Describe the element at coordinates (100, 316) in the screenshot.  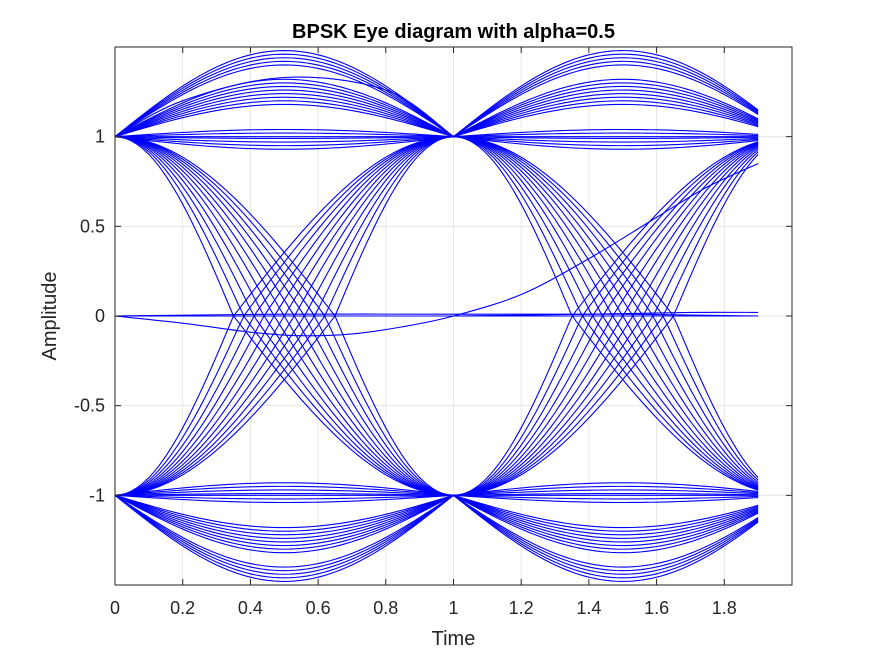
I see `y-tick-label: 0` at that location.